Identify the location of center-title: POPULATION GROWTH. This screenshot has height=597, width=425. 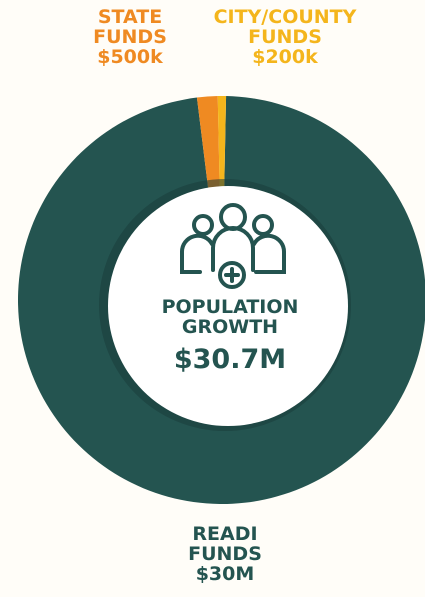
(230, 317).